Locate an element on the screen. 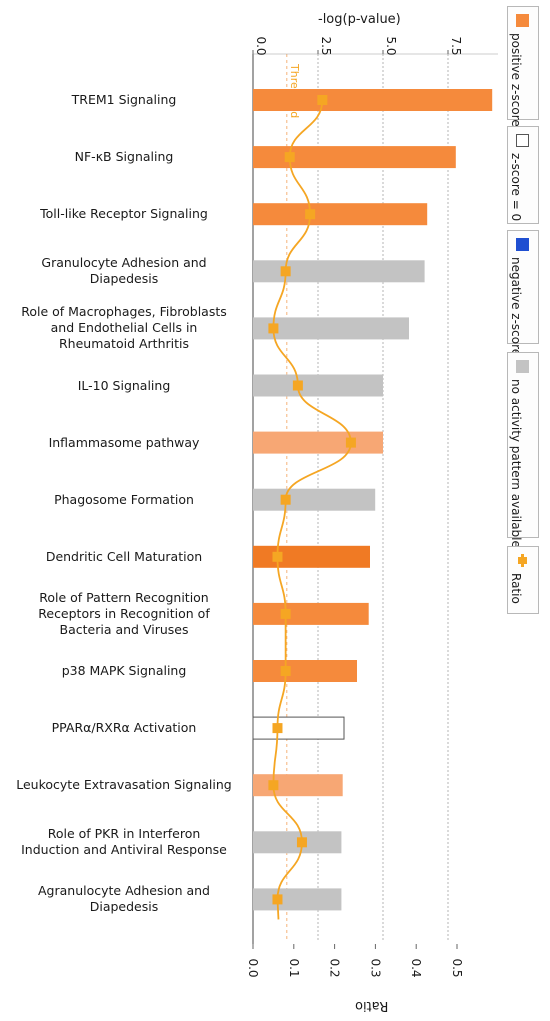 This screenshot has width=550, height=1021. pathway-label: p38 MAPK Signaling is located at coordinates (124, 671).